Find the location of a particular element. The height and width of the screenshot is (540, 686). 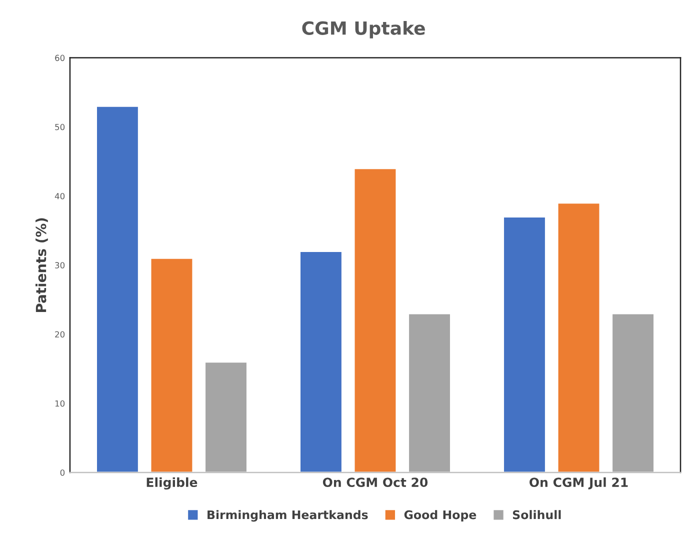

chart-title: CGM Uptake is located at coordinates (363, 29).